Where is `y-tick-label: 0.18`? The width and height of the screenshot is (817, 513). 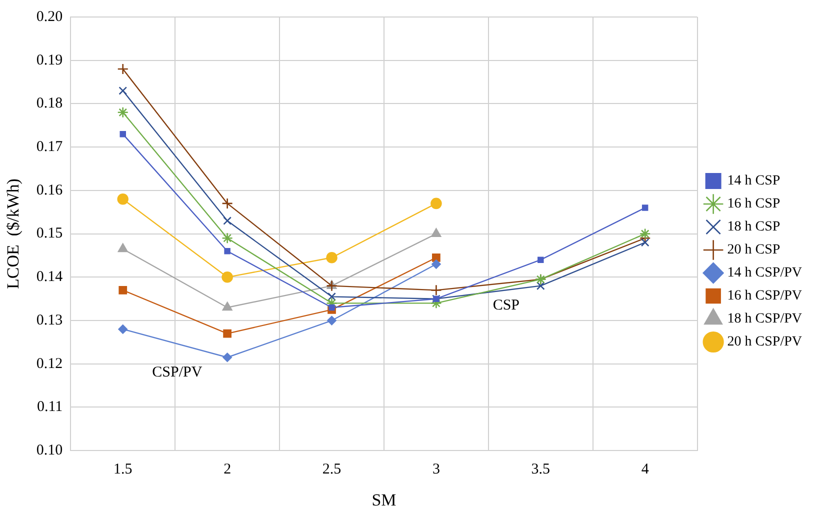
y-tick-label: 0.18 is located at coordinates (49, 104).